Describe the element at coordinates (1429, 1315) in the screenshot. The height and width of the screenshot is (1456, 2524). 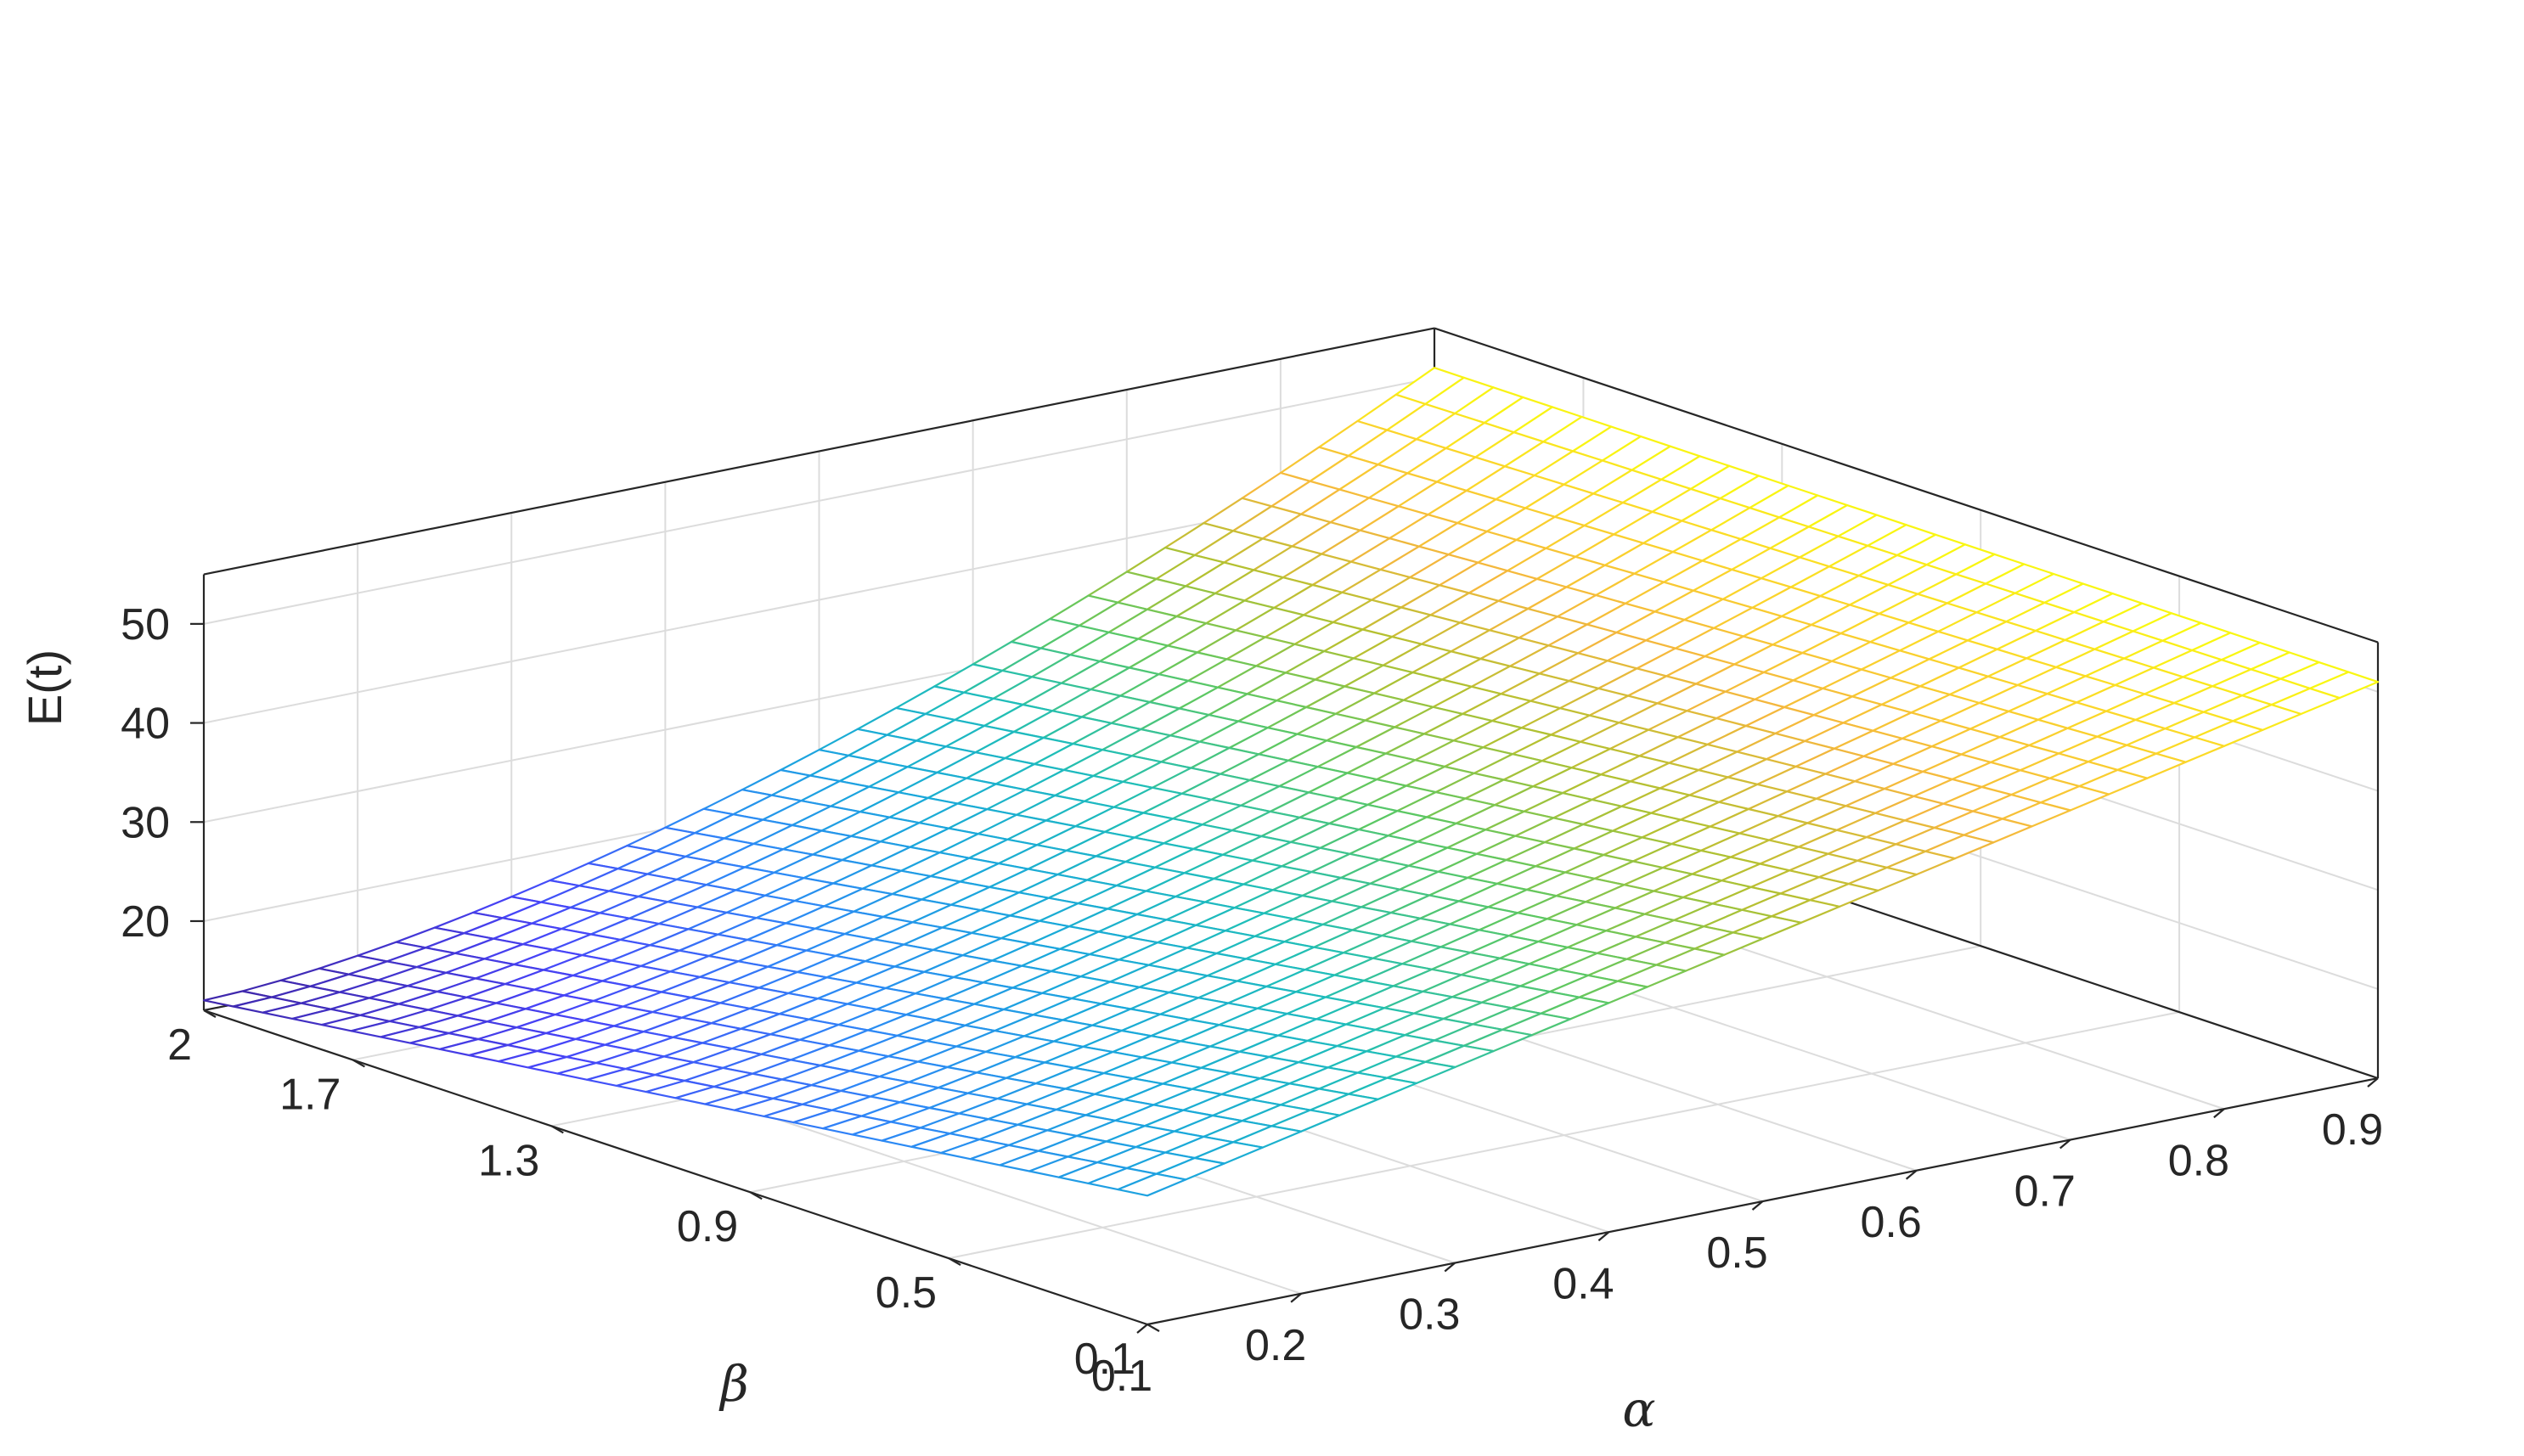
I see `alpha-tick-label: 0.3` at that location.